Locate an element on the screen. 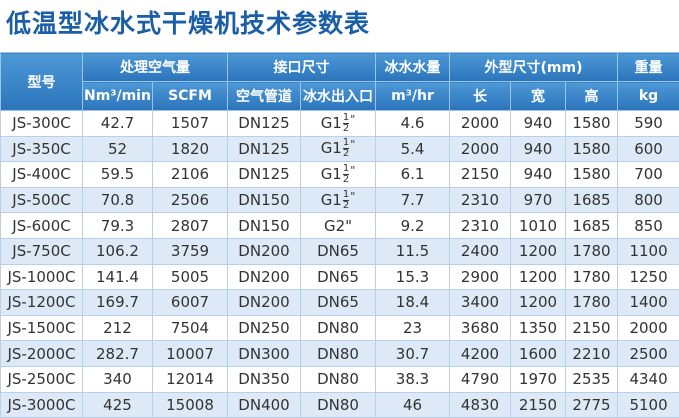 The width and height of the screenshot is (679, 418). table-cell: JS-1500C is located at coordinates (41, 328).